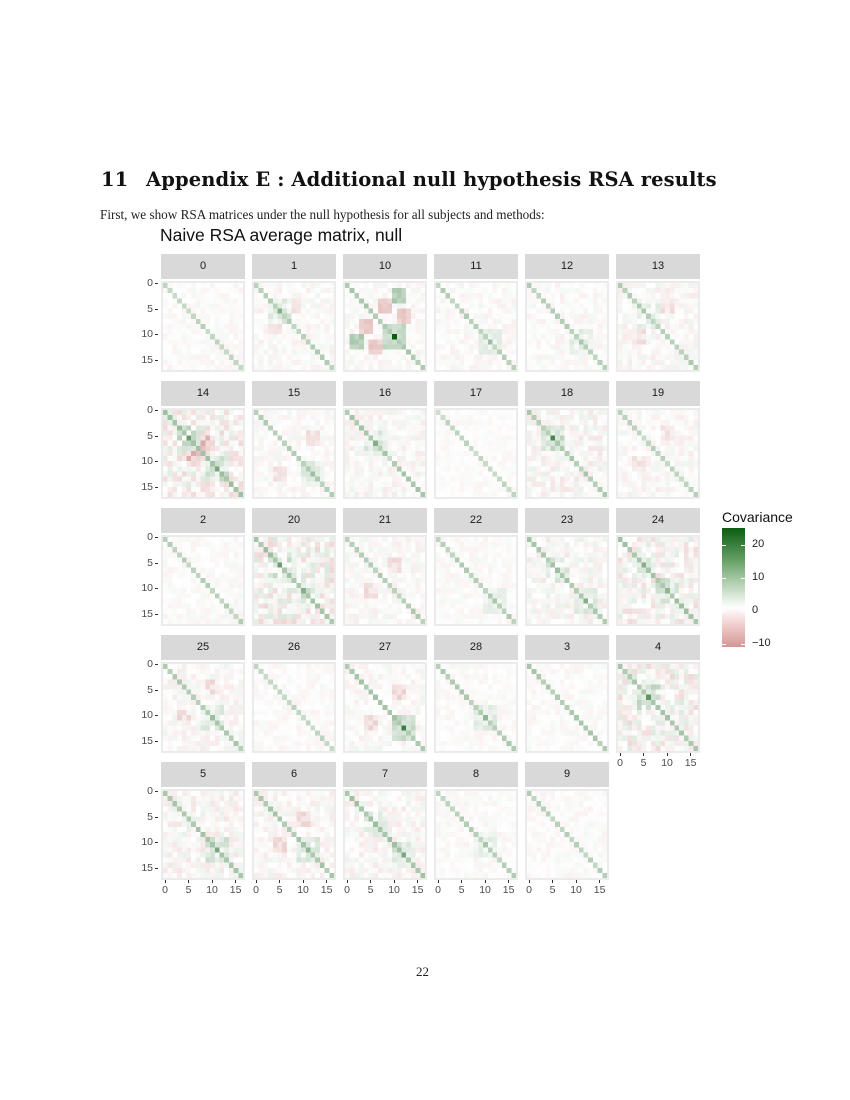 This screenshot has width=850, height=1100. I want to click on facet-strip-label: 18, so click(567, 393).